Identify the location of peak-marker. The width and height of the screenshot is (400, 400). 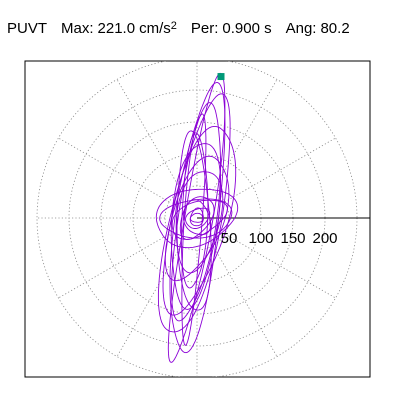
(221, 77).